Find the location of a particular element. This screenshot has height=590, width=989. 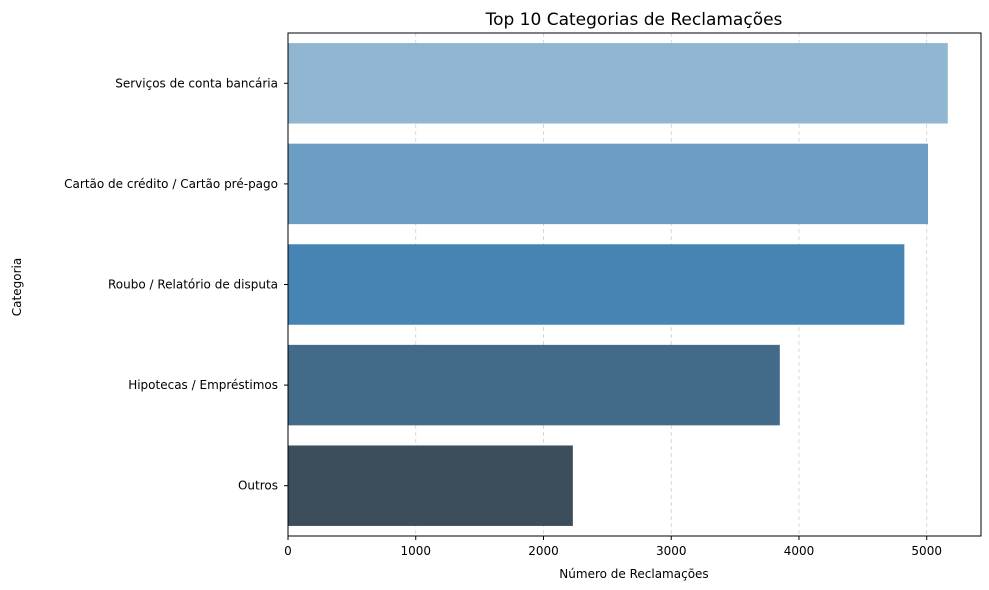

y-tick-label-0: Serviços de conta bancária is located at coordinates (196, 83).